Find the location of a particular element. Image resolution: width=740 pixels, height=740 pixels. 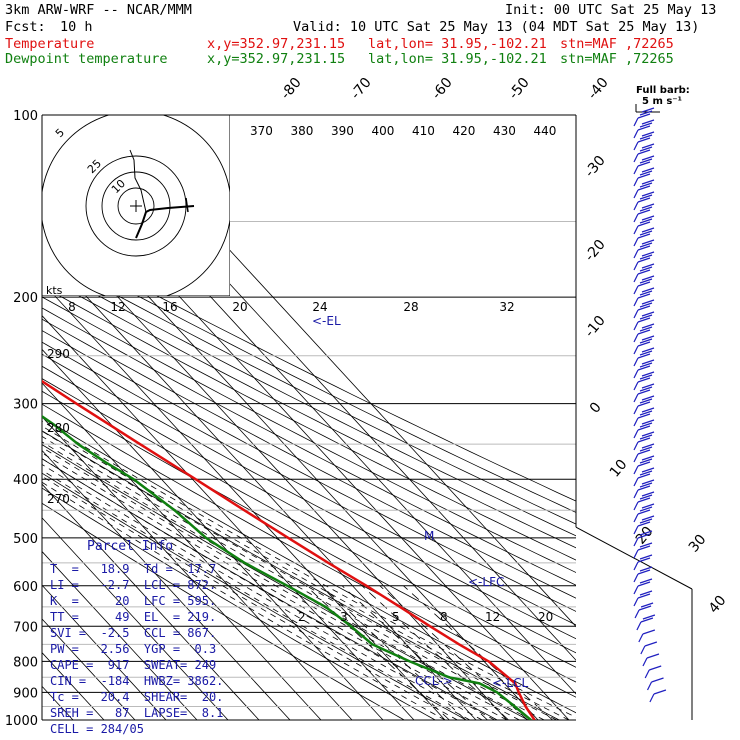

fcst-value: 10 h is located at coordinates (76, 27).